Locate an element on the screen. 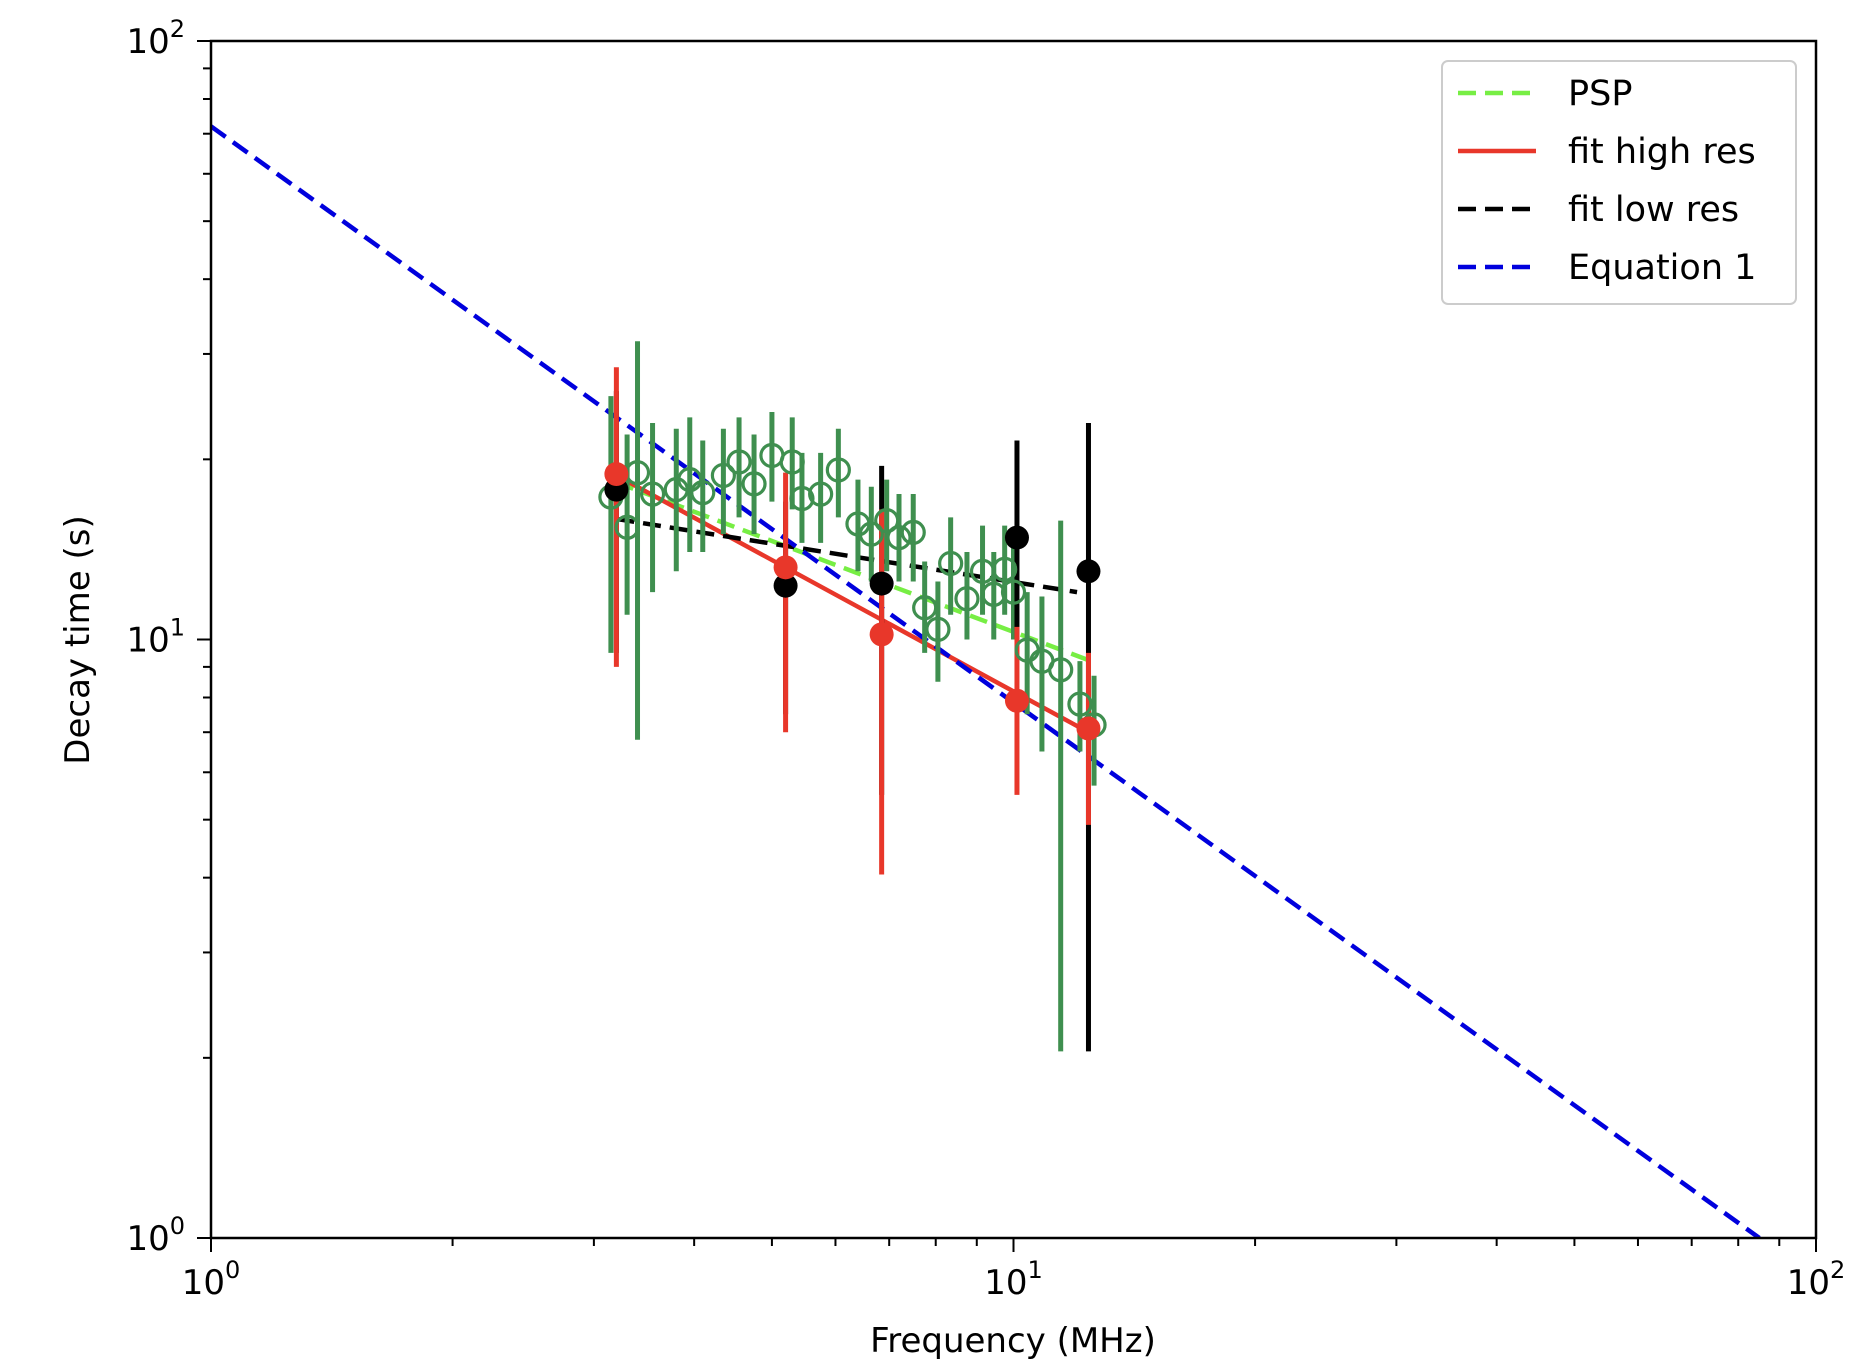 The width and height of the screenshot is (1872, 1370). data-points is located at coordinates (852, 591).